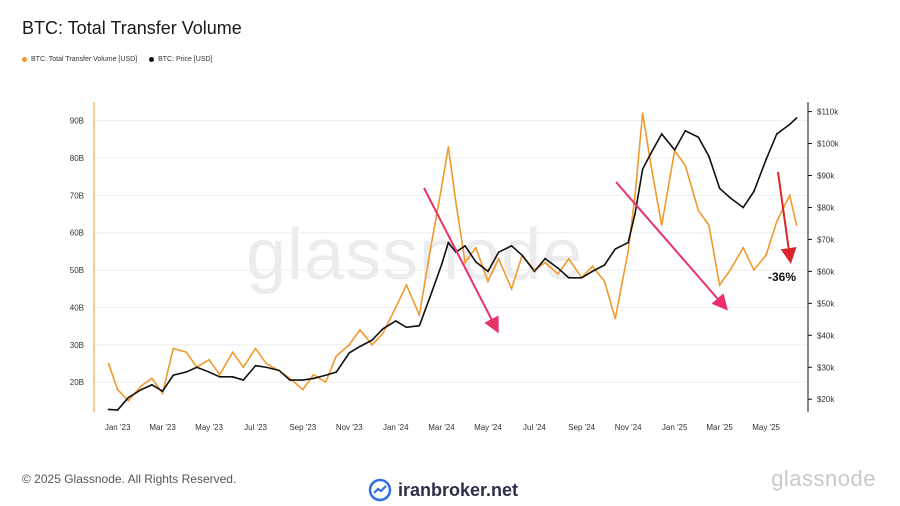 Image resolution: width=900 pixels, height=506 pixels. I want to click on x-tick-label: Jan '24, so click(396, 427).